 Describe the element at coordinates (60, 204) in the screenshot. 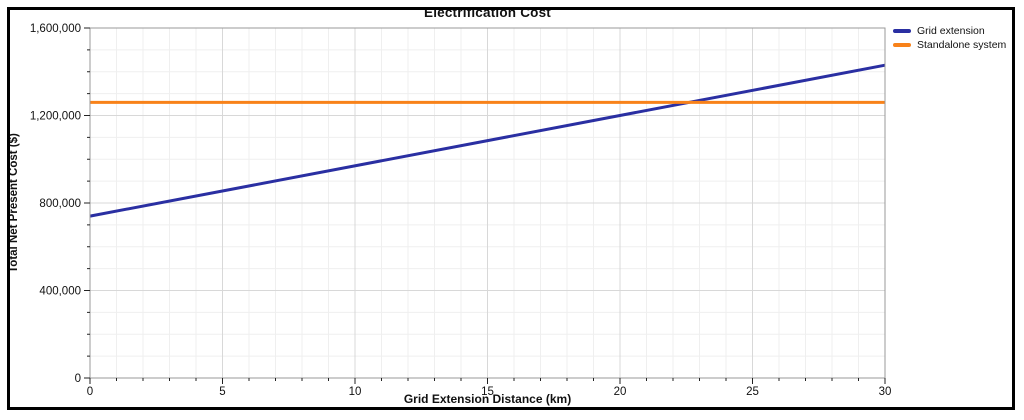

I see `svg-text: 800,000` at that location.